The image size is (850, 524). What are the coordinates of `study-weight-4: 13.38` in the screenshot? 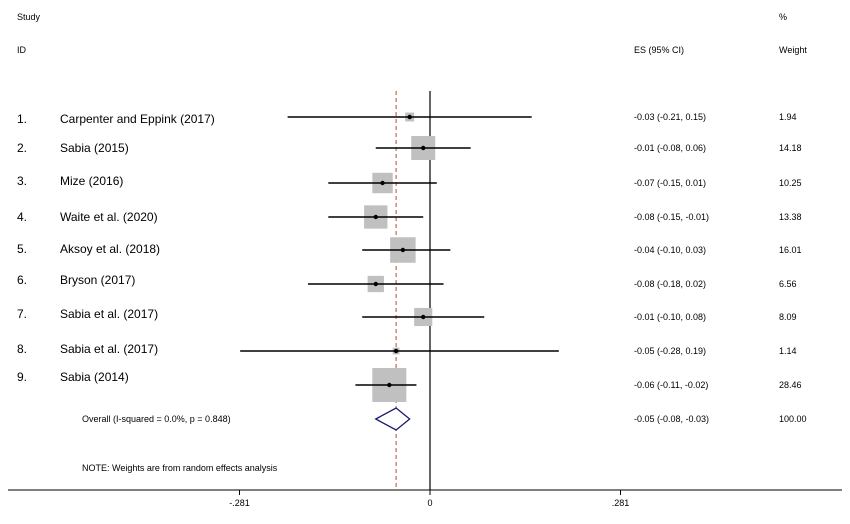 It's located at (790, 217).